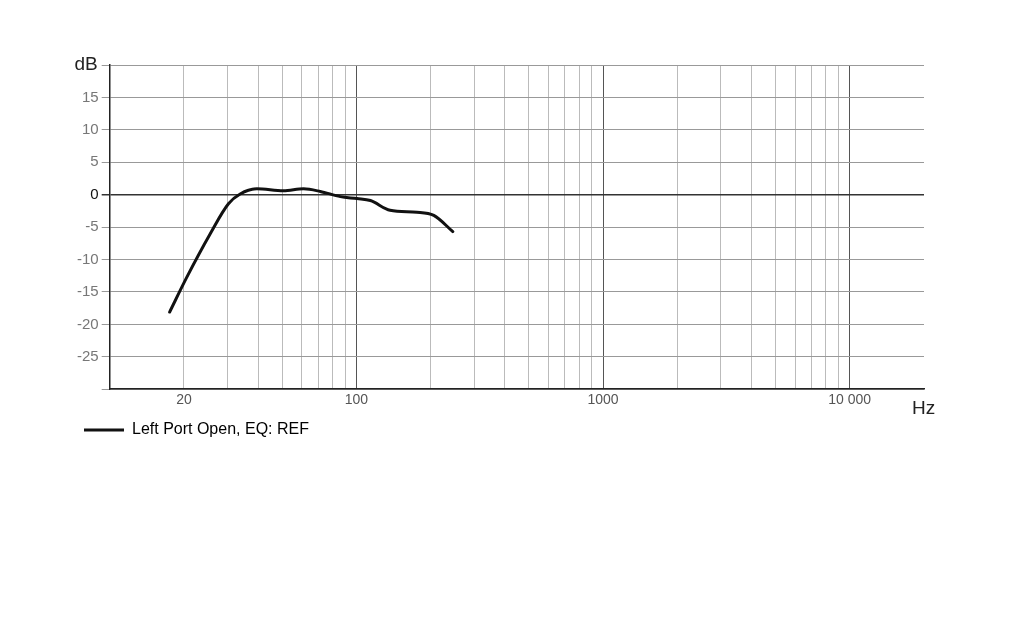 The width and height of the screenshot is (1024, 640). I want to click on y-tick-label: -25, so click(87, 355).